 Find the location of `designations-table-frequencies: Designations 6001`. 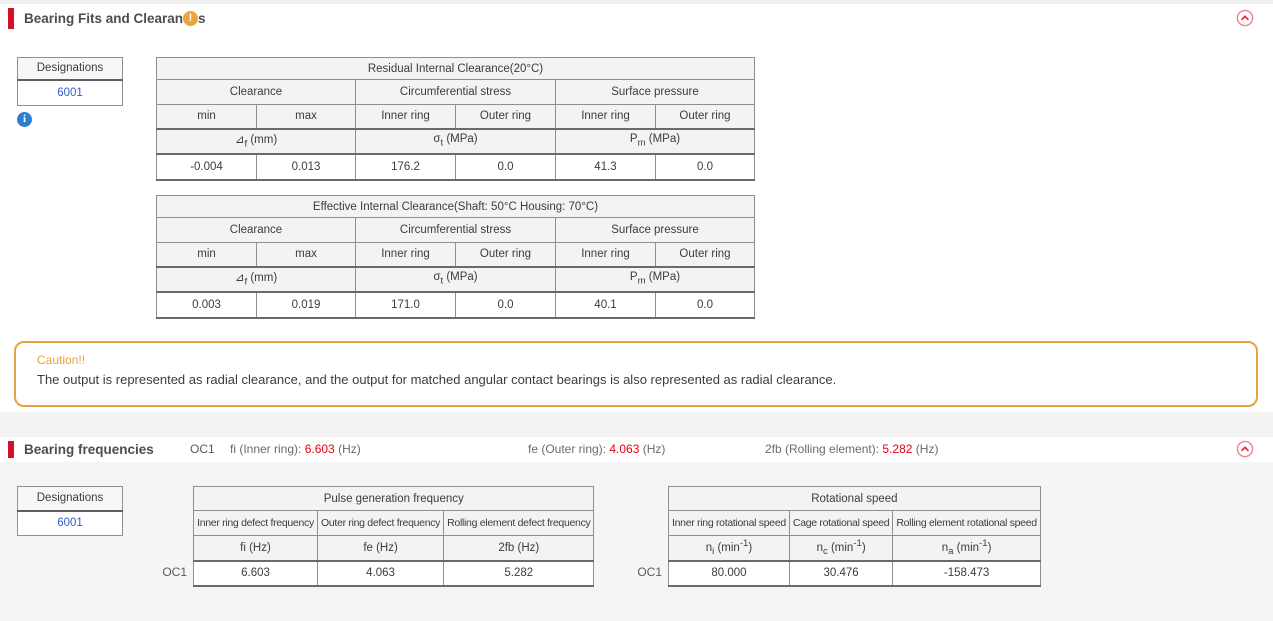

designations-table-frequencies: Designations 6001 is located at coordinates (70, 511).